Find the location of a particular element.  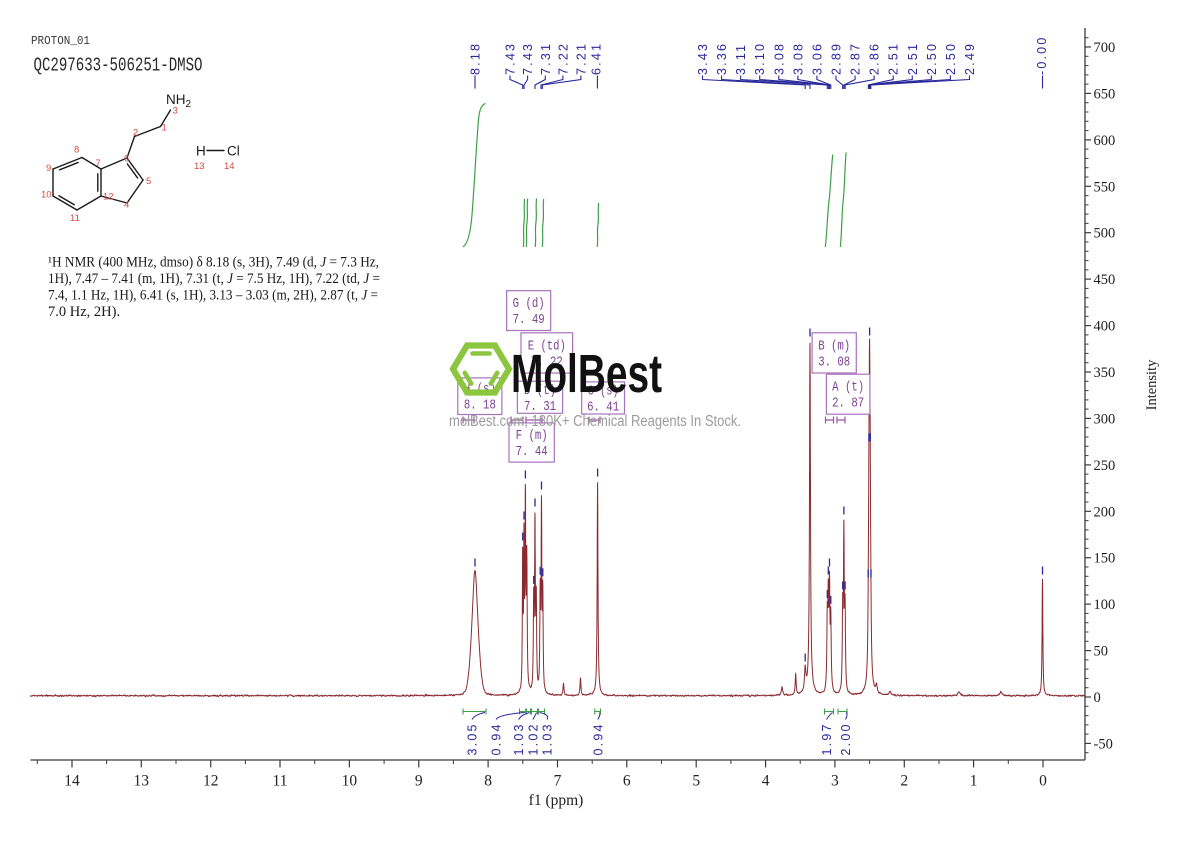

svg-text: 100 is located at coordinates (1105, 605).